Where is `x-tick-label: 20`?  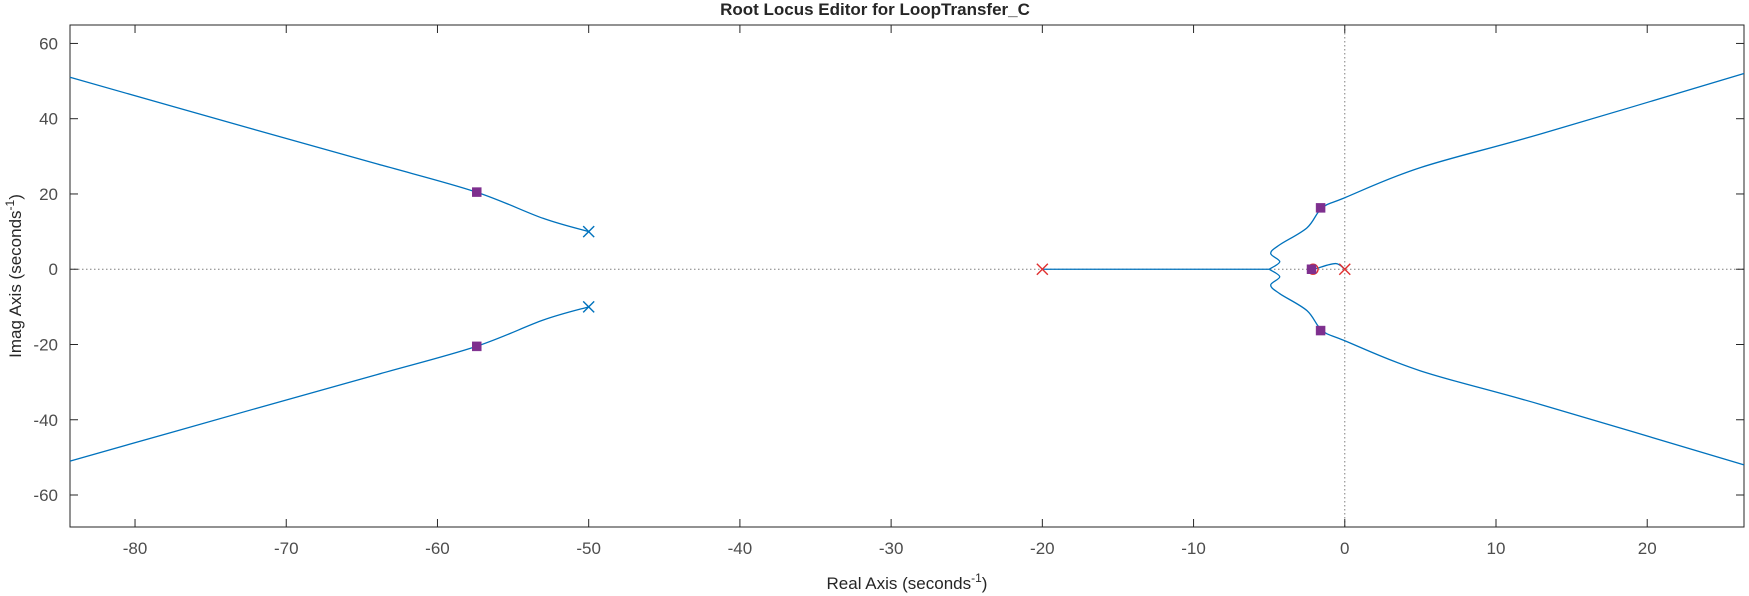 x-tick-label: 20 is located at coordinates (1647, 548).